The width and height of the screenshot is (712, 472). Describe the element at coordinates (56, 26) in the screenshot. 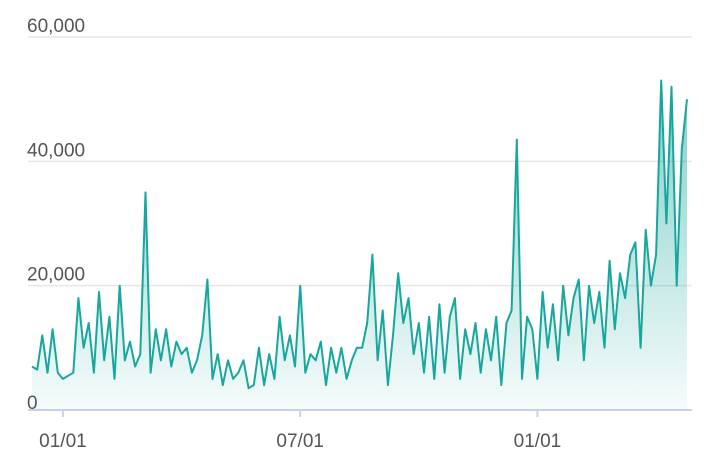

I see `y-tick-label: 60,000` at that location.